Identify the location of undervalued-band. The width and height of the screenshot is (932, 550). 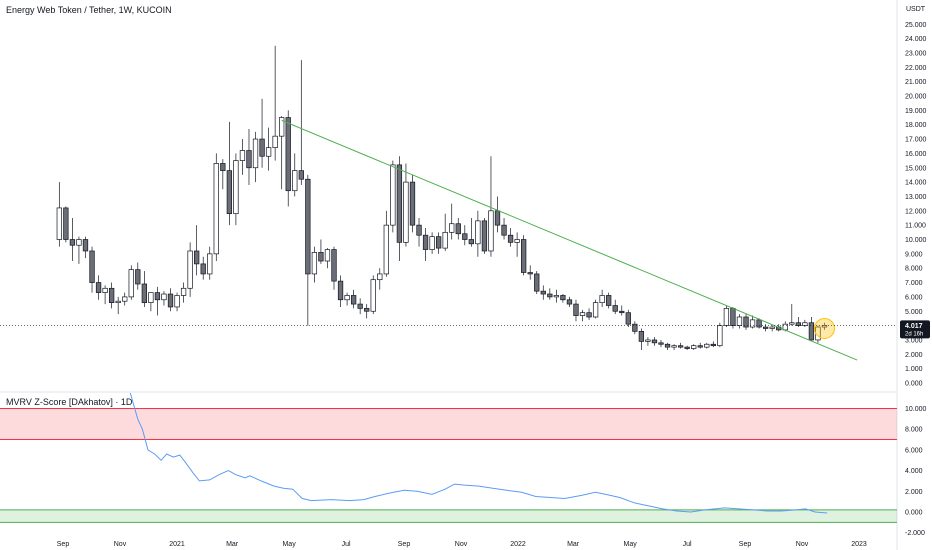
(448, 516).